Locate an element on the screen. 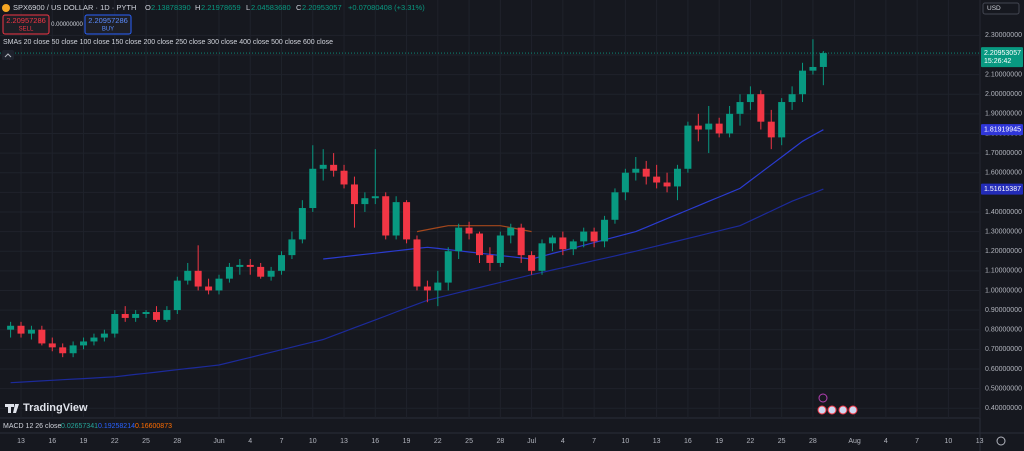  y-tick-label: 0.50000000 is located at coordinates (1003, 388).